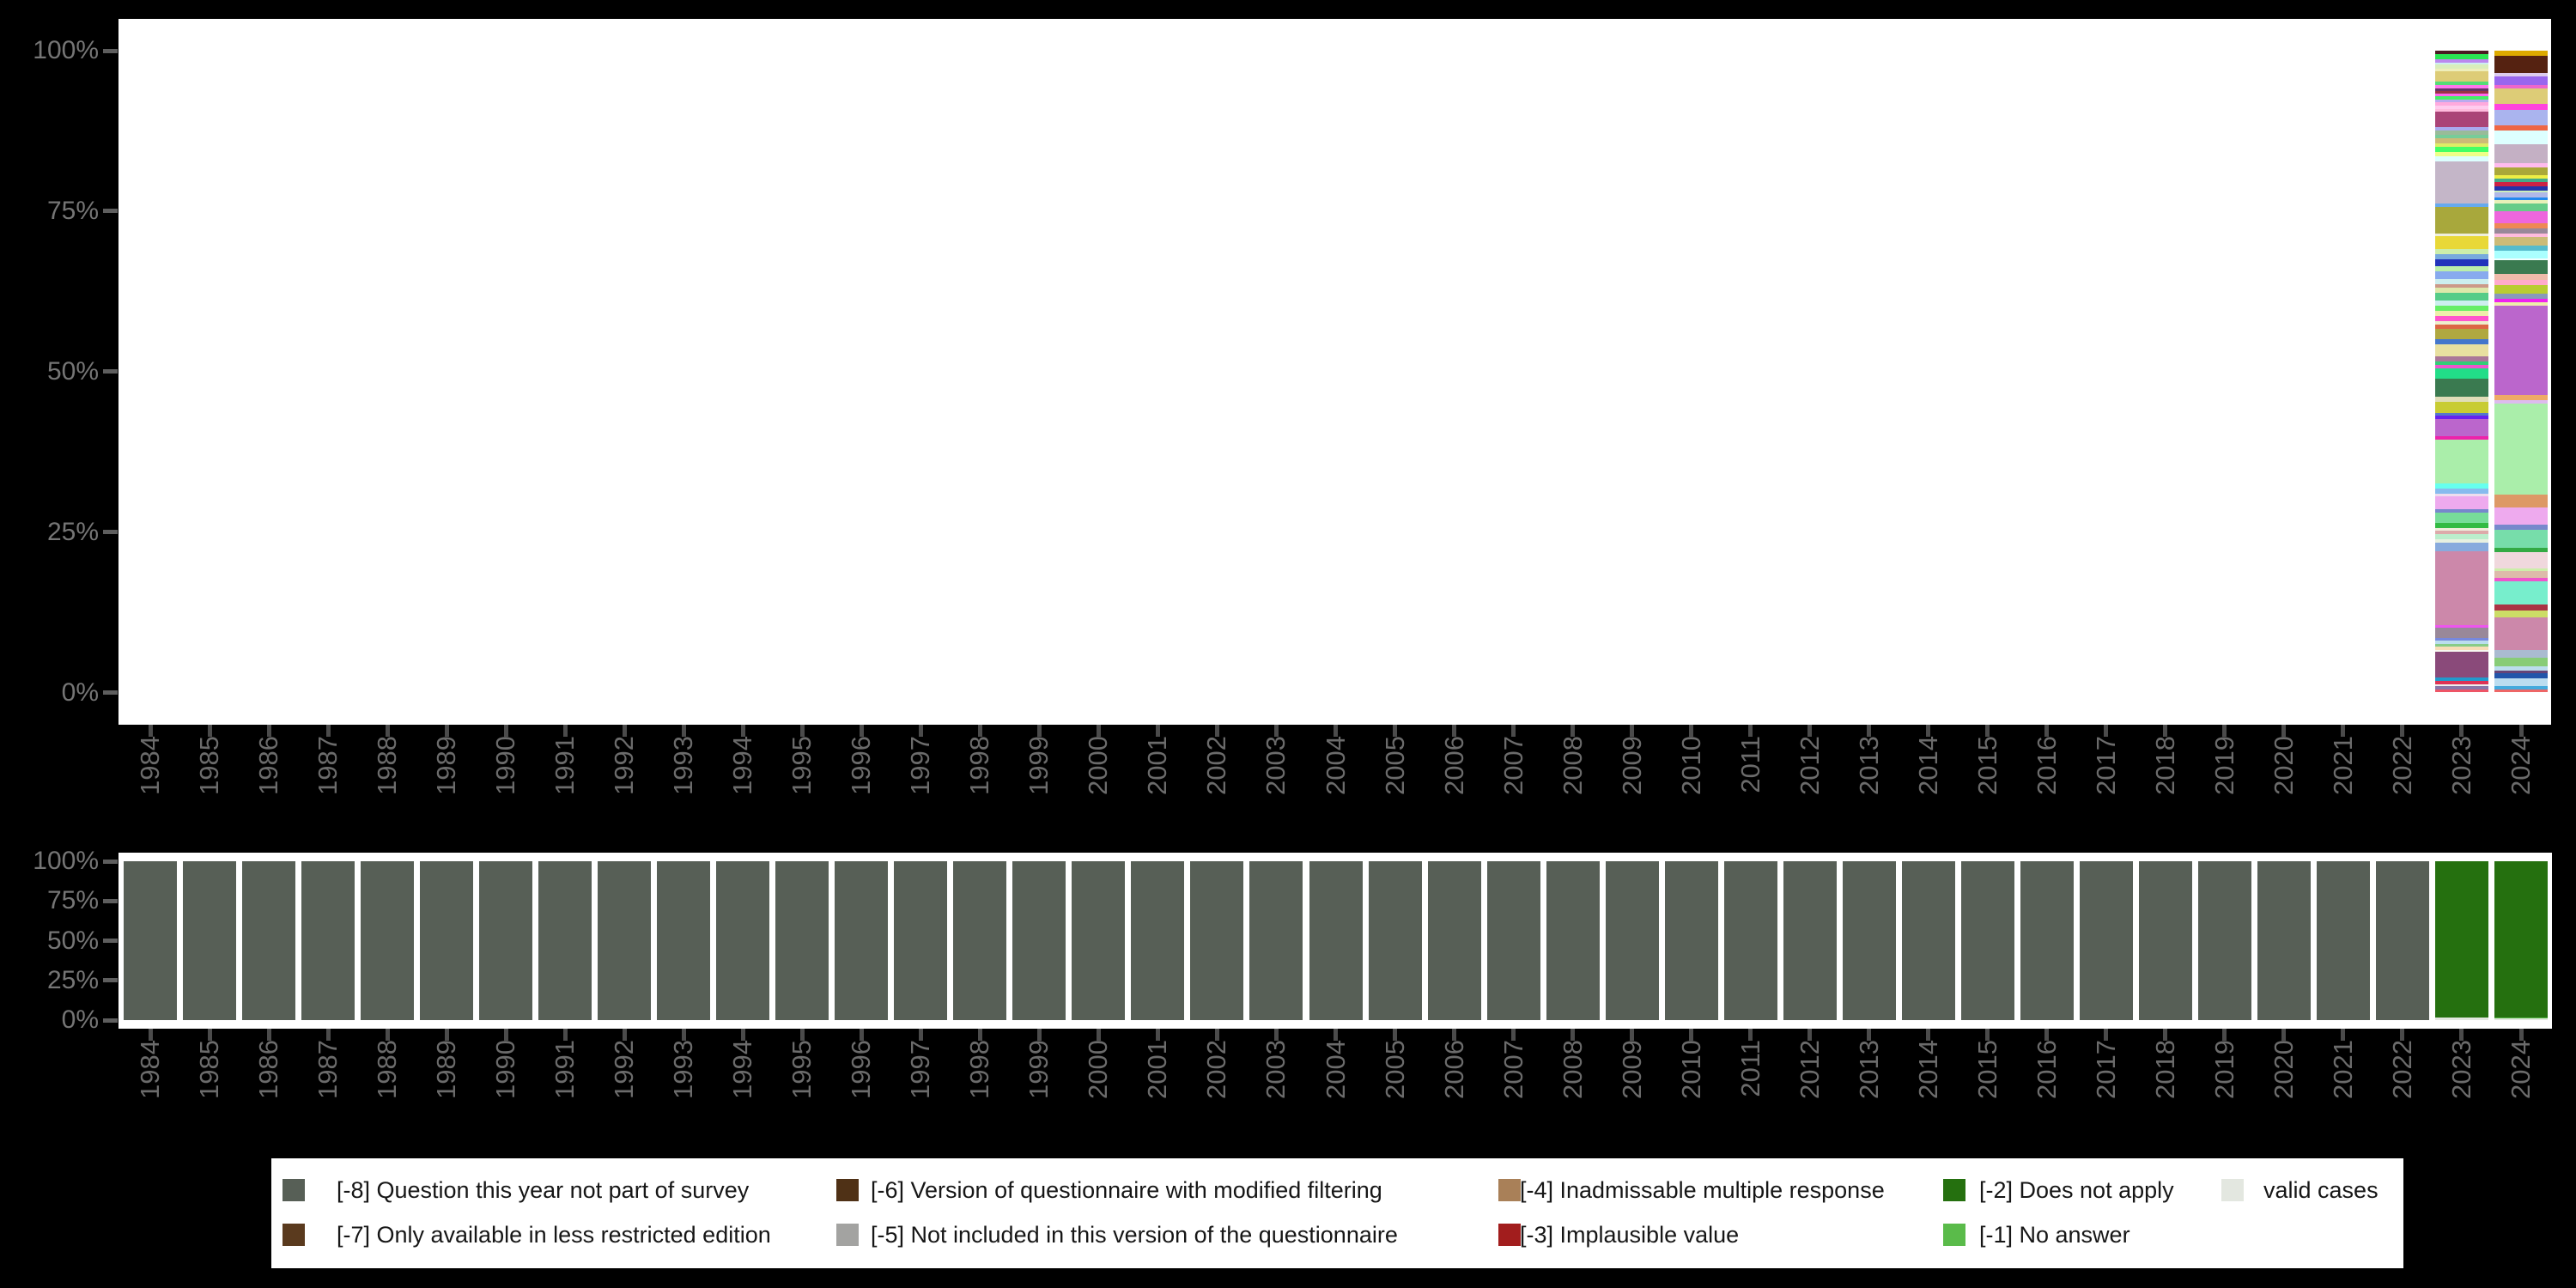  Describe the element at coordinates (269, 766) in the screenshot. I see `x-tick-label-text: 1986` at that location.